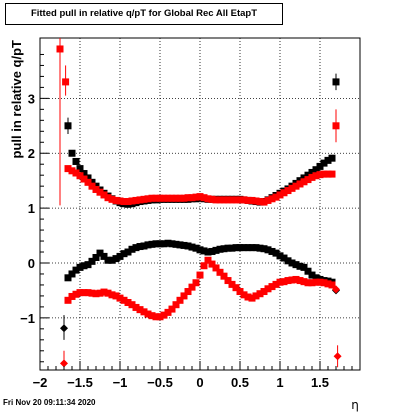 The height and width of the screenshot is (412, 400). Describe the element at coordinates (240, 382) in the screenshot. I see `x-tick-label: 0.5` at that location.